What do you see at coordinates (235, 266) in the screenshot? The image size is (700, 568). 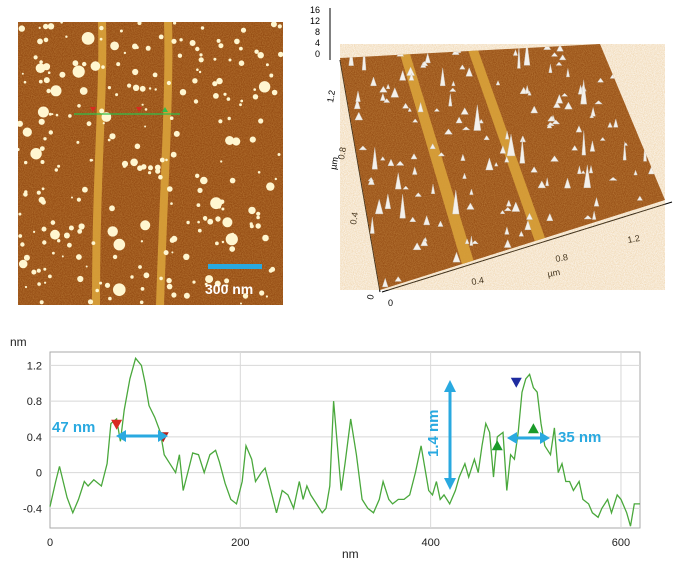 I see `scale-bar` at bounding box center [235, 266].